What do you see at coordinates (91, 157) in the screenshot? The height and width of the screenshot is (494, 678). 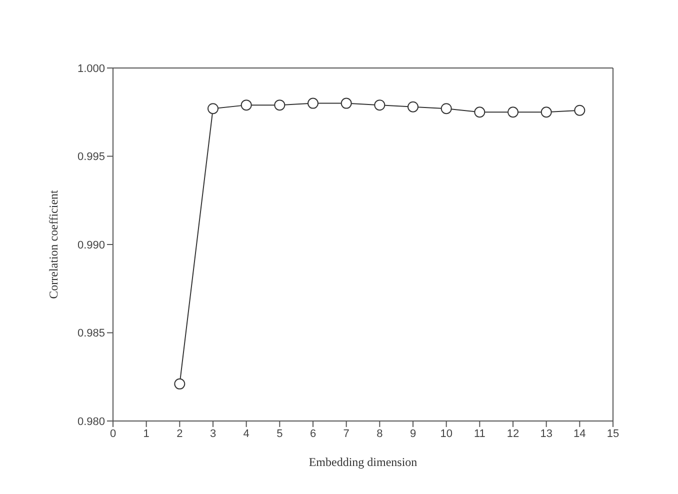 I see `y-tick-label: 0.995` at bounding box center [91, 157].